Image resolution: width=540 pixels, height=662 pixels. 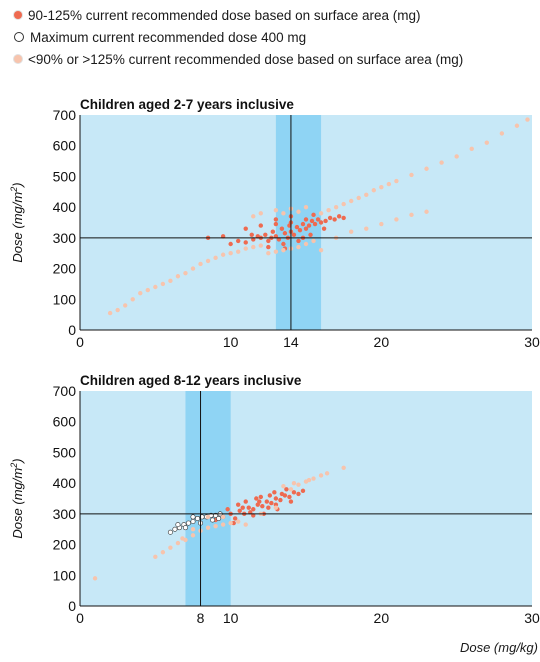 I want to click on chart-title: Children aged 2-7 years inclusive, so click(x=187, y=104).